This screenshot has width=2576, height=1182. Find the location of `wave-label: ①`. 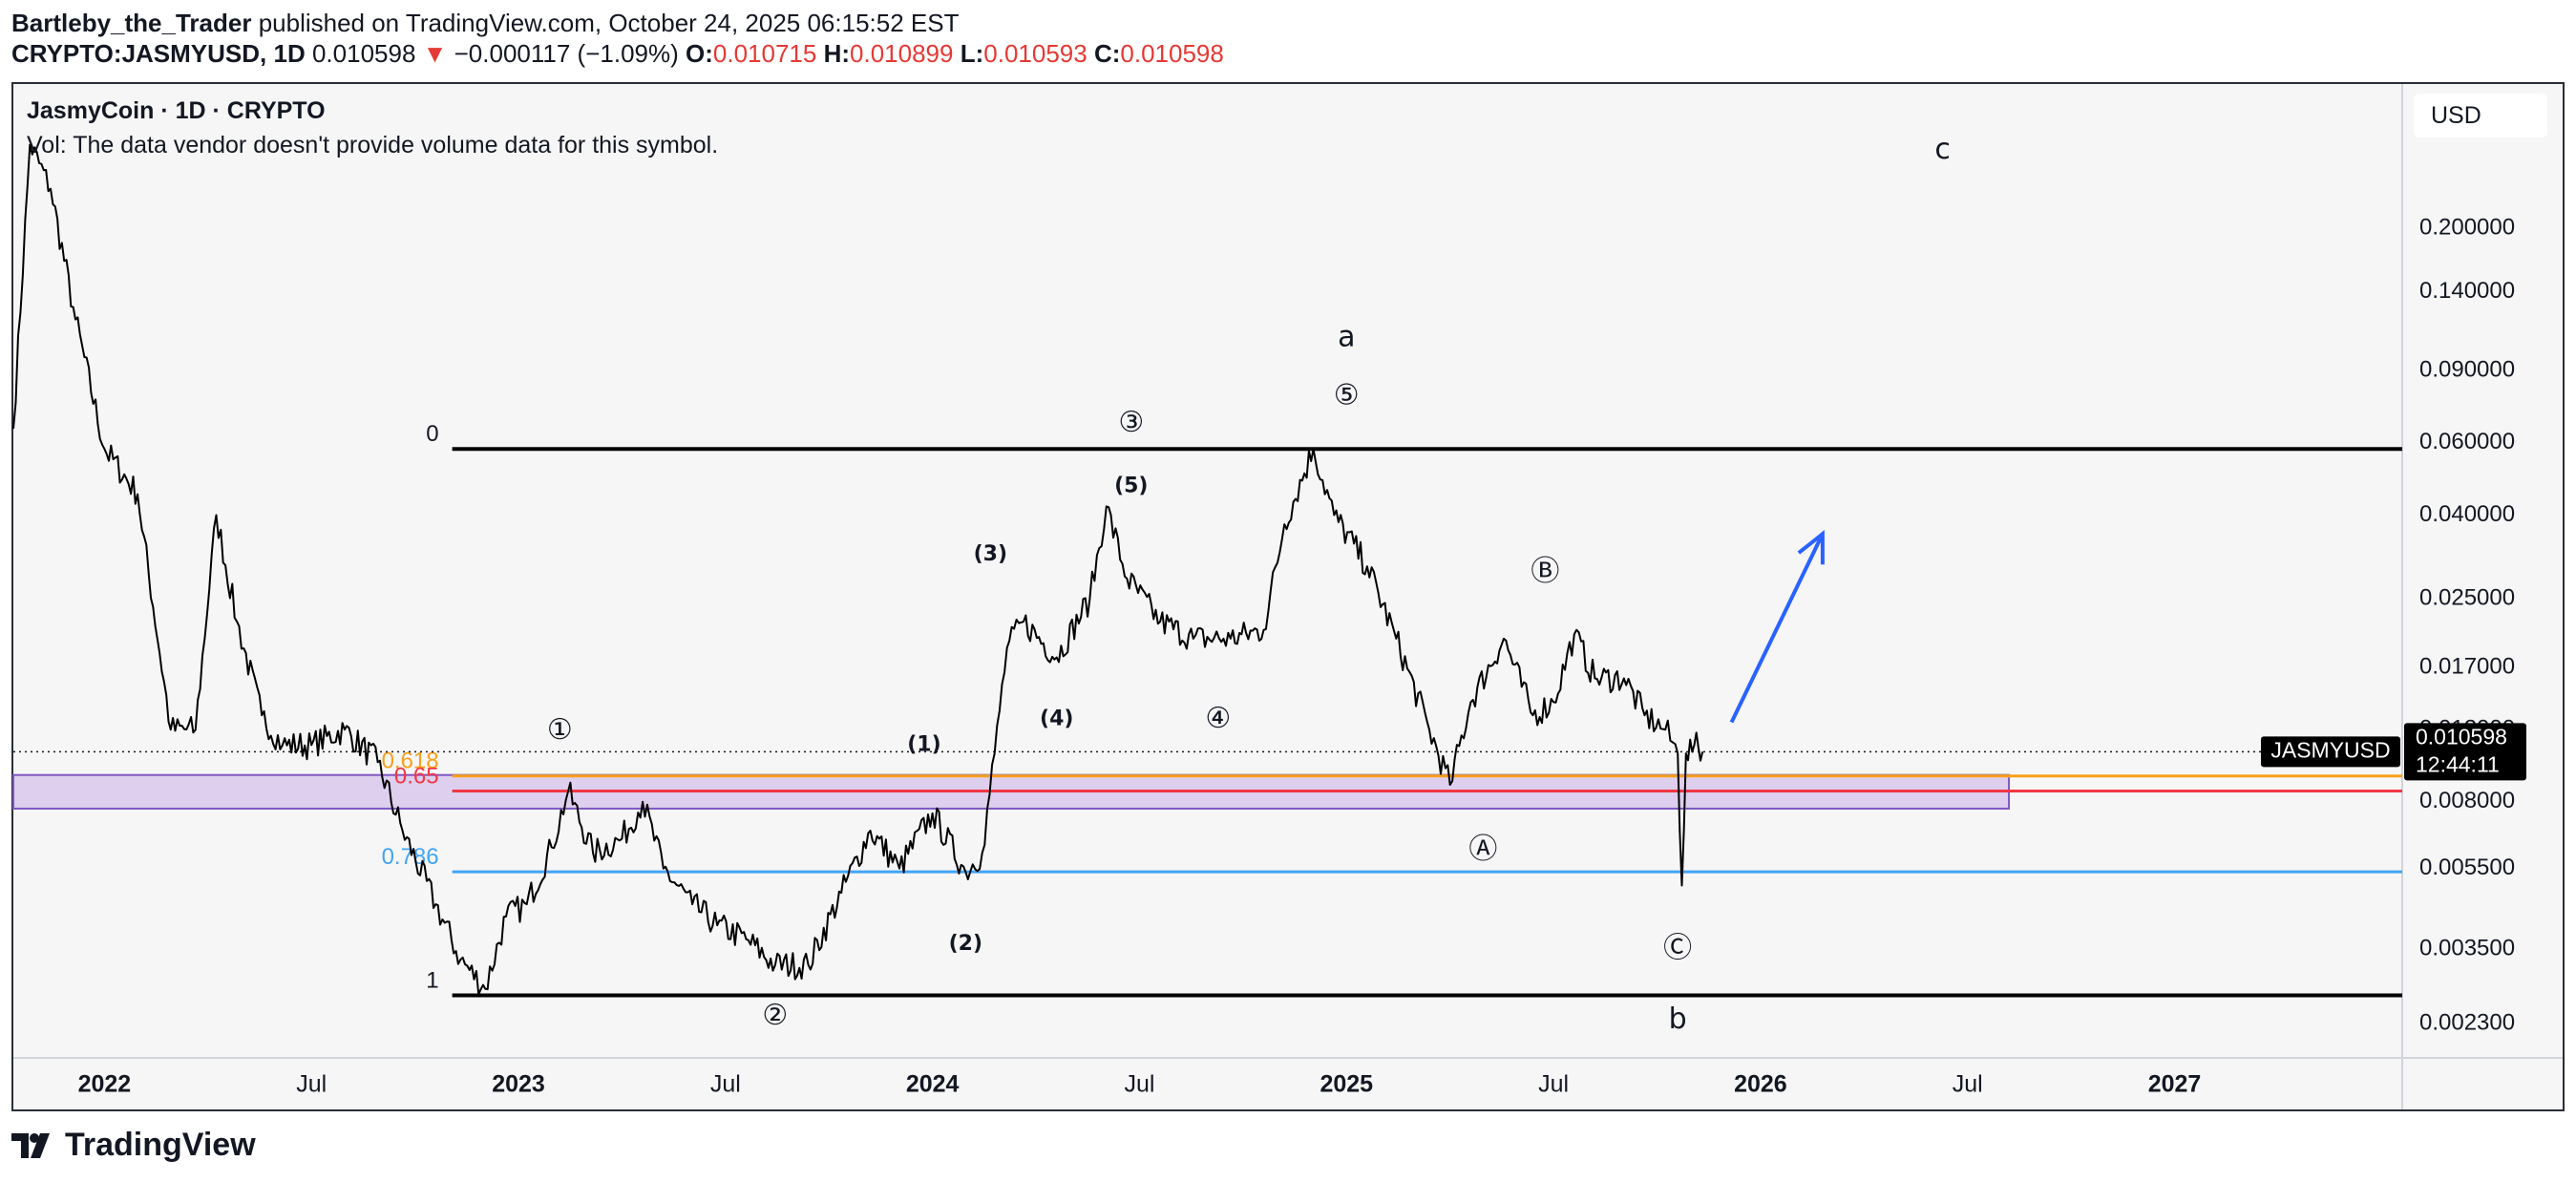

wave-label: ① is located at coordinates (560, 730).